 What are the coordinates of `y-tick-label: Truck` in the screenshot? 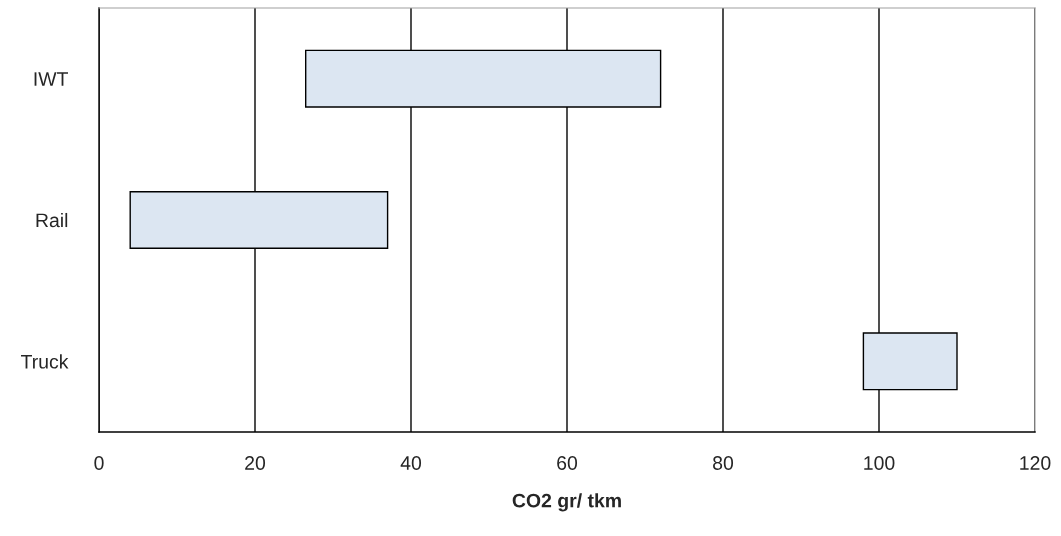 It's located at (45, 361).